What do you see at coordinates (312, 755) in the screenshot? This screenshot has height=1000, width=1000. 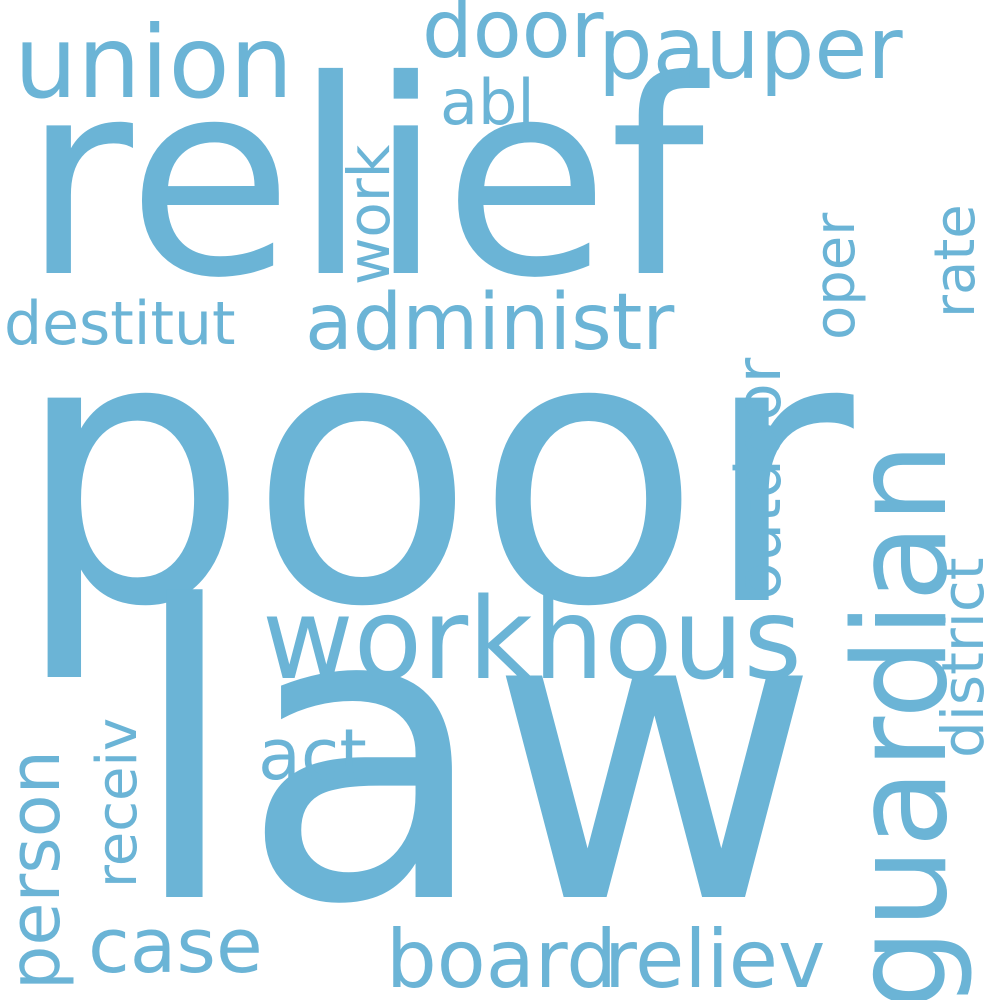 I see `word-act: act` at bounding box center [312, 755].